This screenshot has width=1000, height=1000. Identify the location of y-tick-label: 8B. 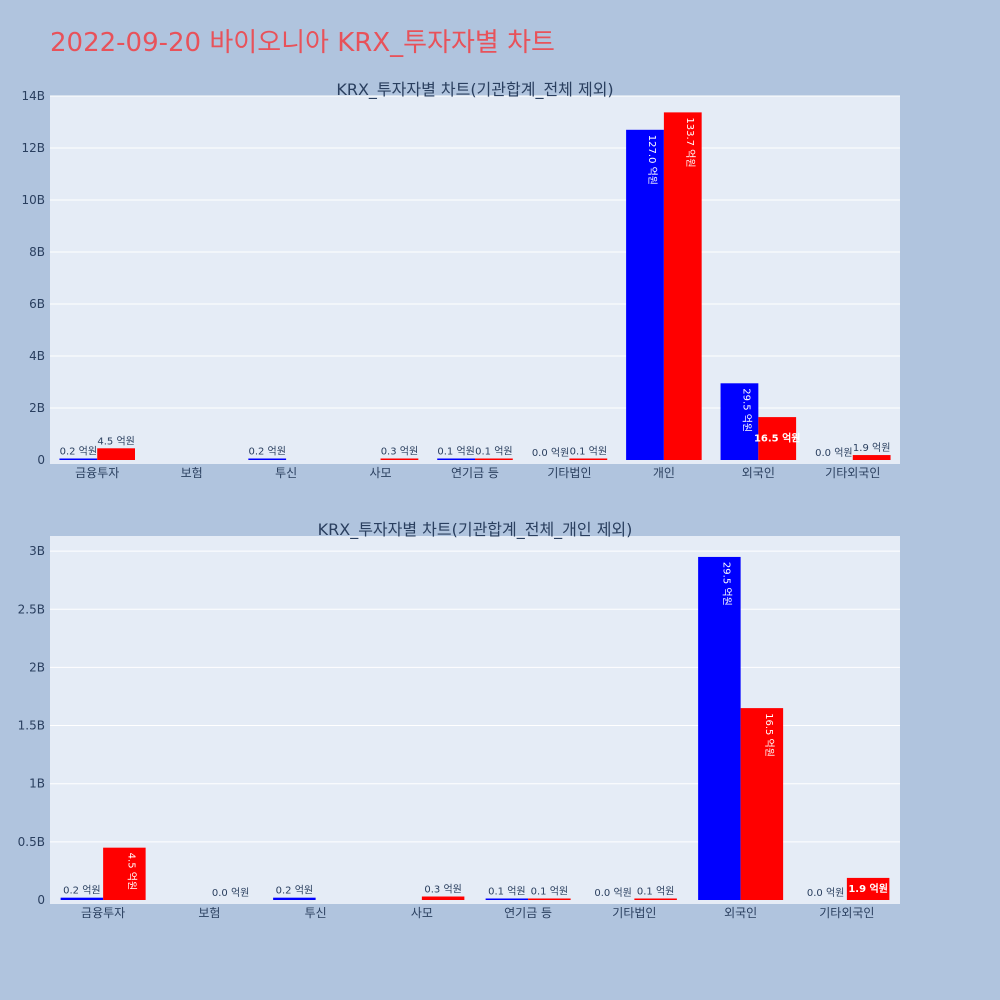
(37, 252).